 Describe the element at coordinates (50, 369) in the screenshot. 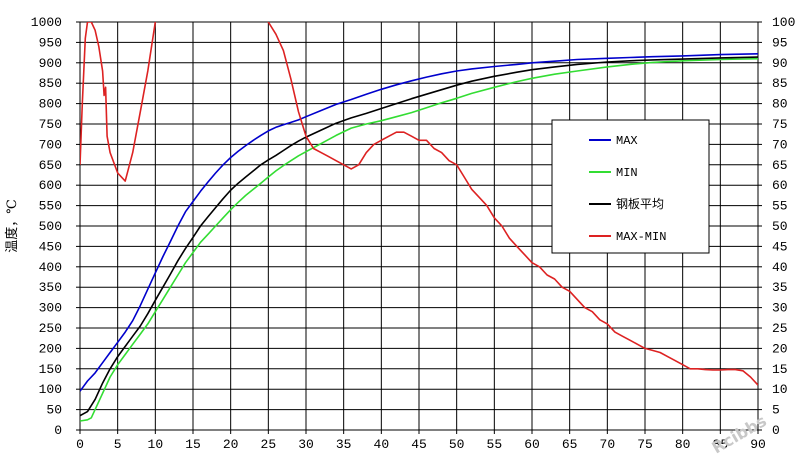

I see `y-left-tick-label: 150` at that location.